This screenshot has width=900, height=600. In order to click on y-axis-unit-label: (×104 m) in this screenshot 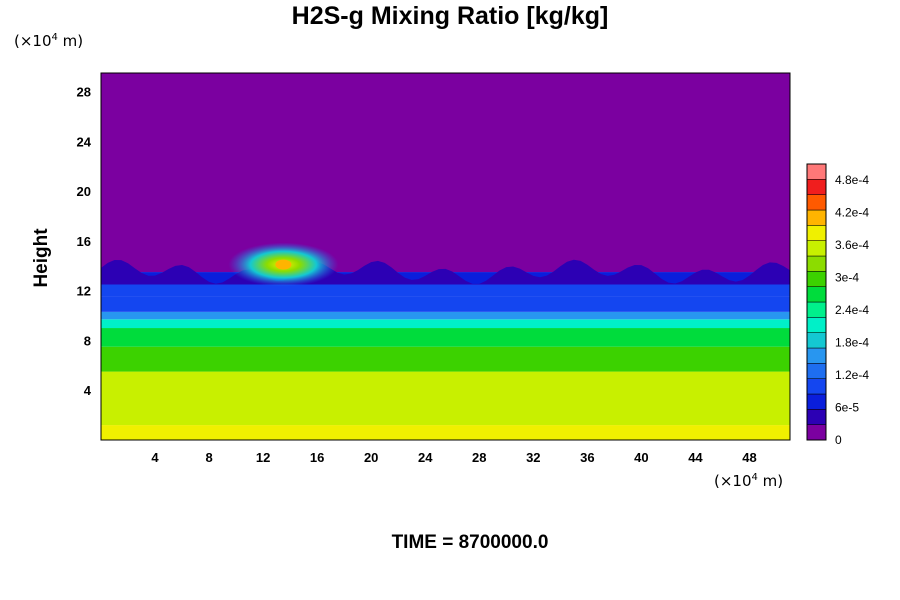, I will do `click(49, 41)`.